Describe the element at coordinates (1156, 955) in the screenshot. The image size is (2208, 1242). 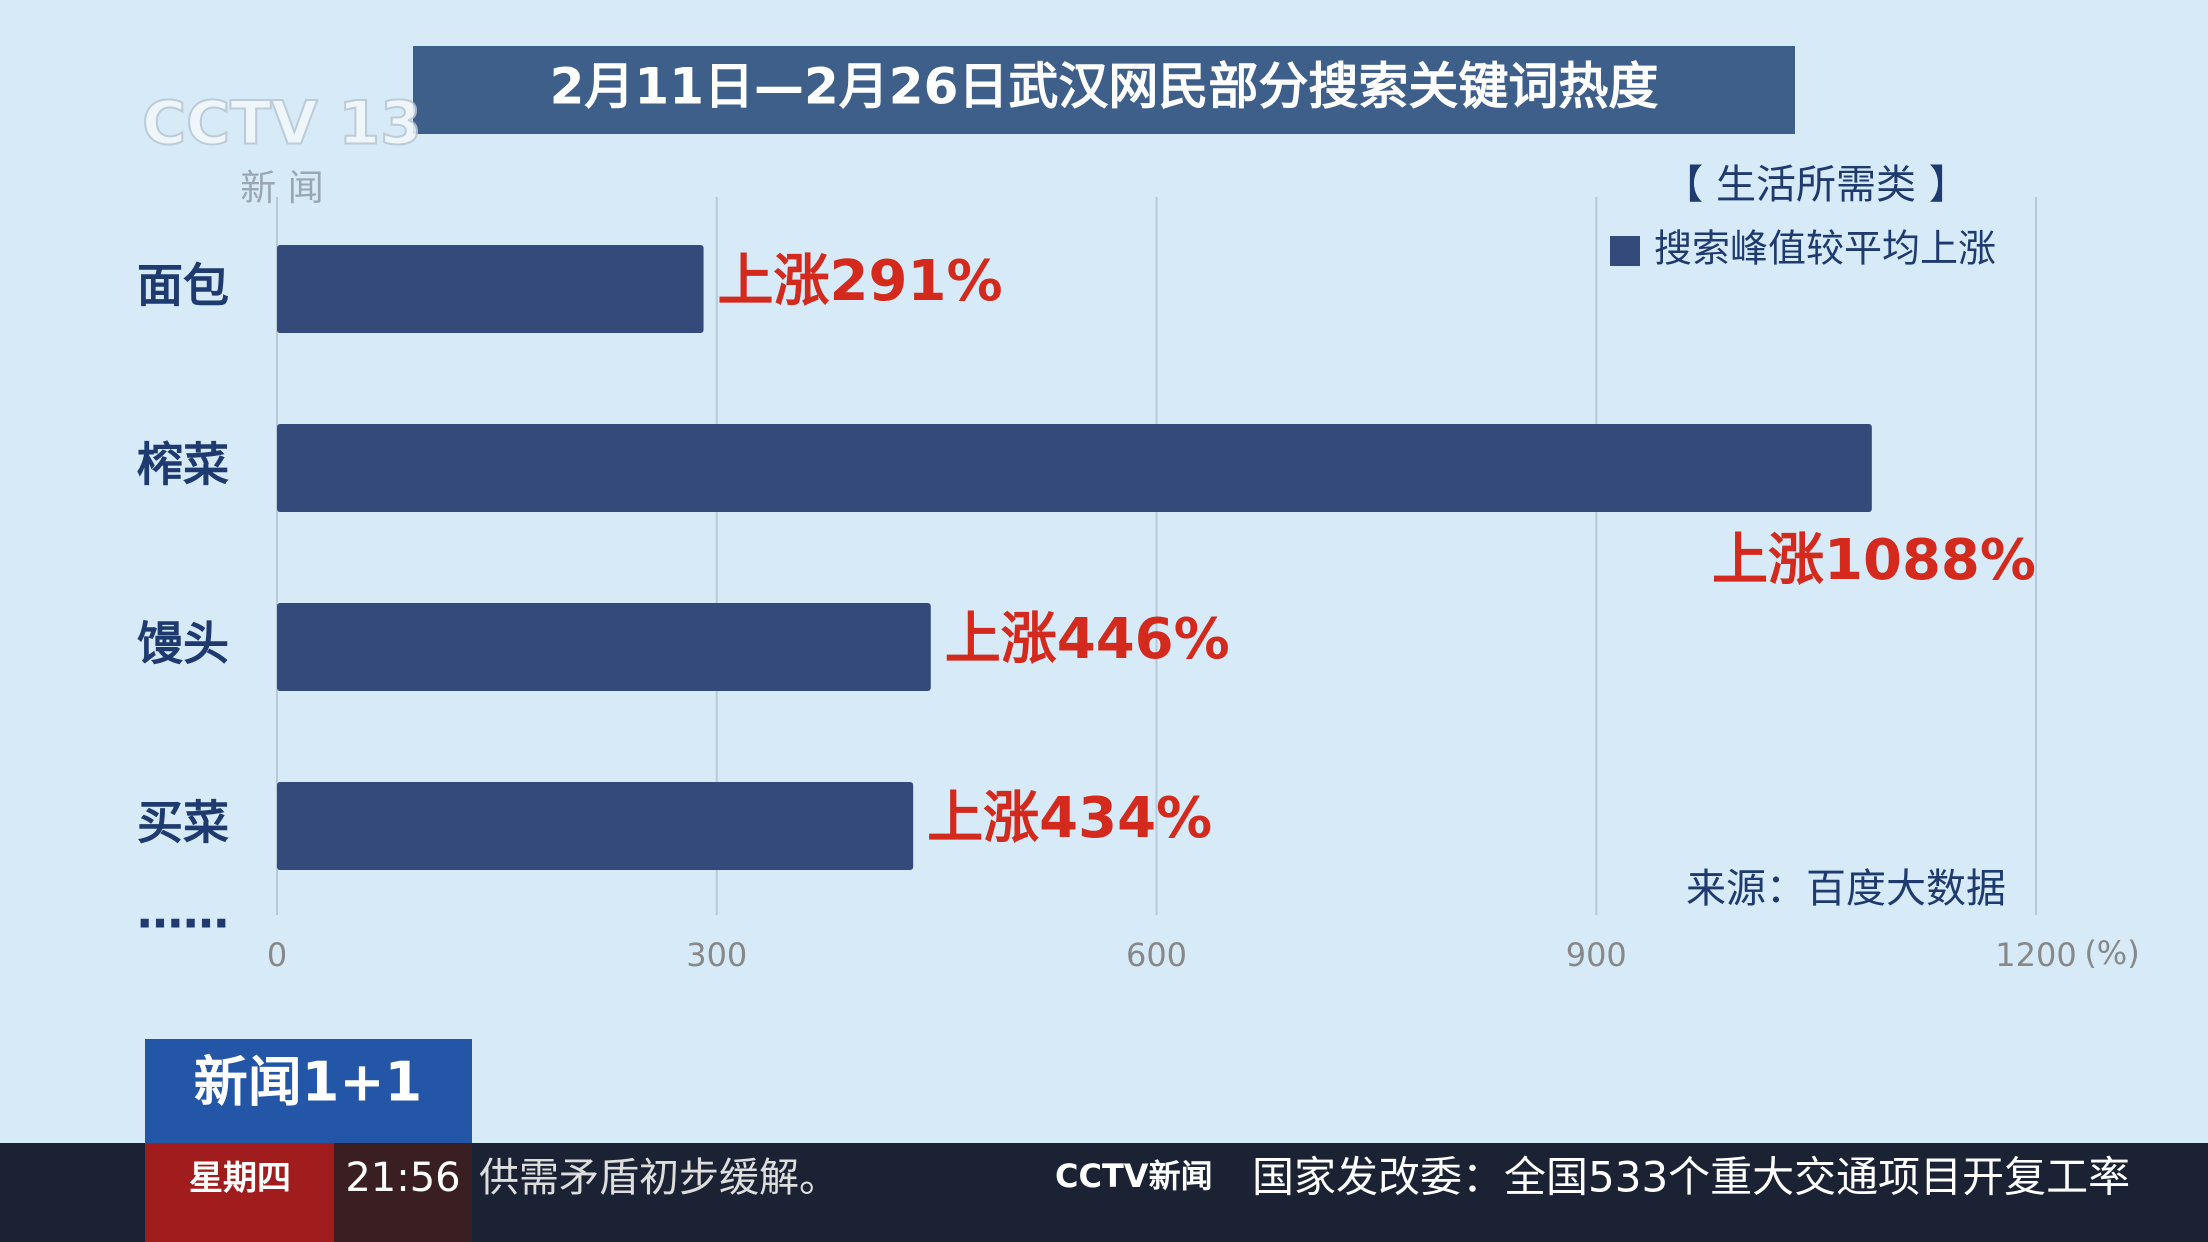
I see `x-tick-label: 600` at that location.